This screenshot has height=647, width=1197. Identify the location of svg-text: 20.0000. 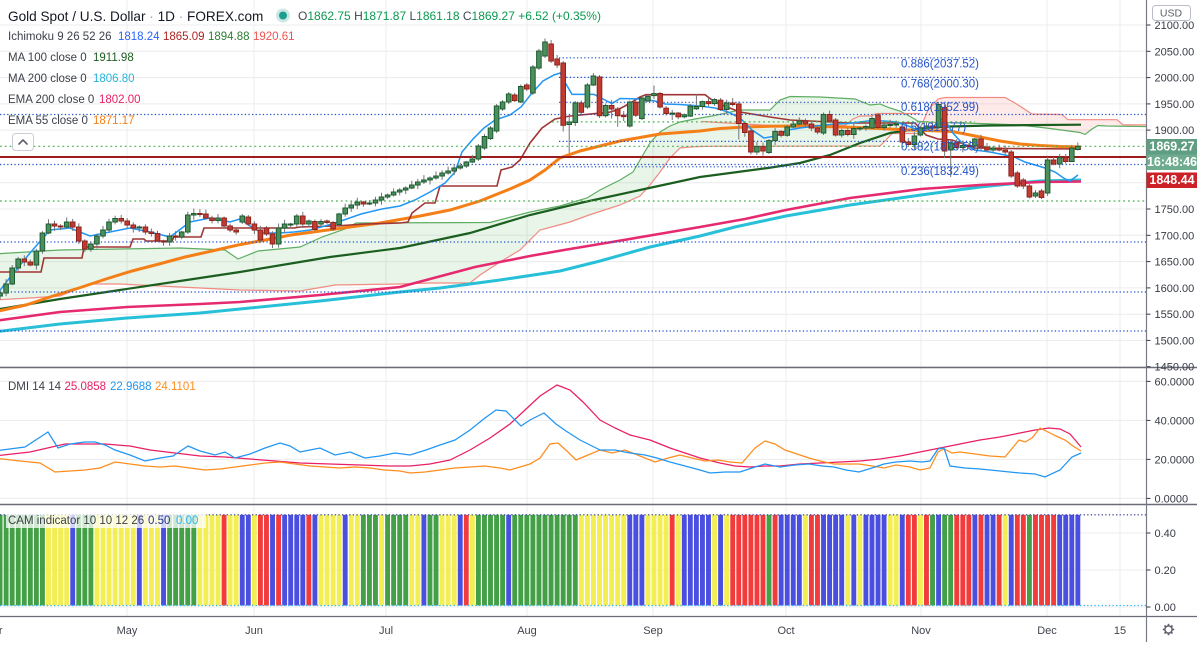
(1175, 460).